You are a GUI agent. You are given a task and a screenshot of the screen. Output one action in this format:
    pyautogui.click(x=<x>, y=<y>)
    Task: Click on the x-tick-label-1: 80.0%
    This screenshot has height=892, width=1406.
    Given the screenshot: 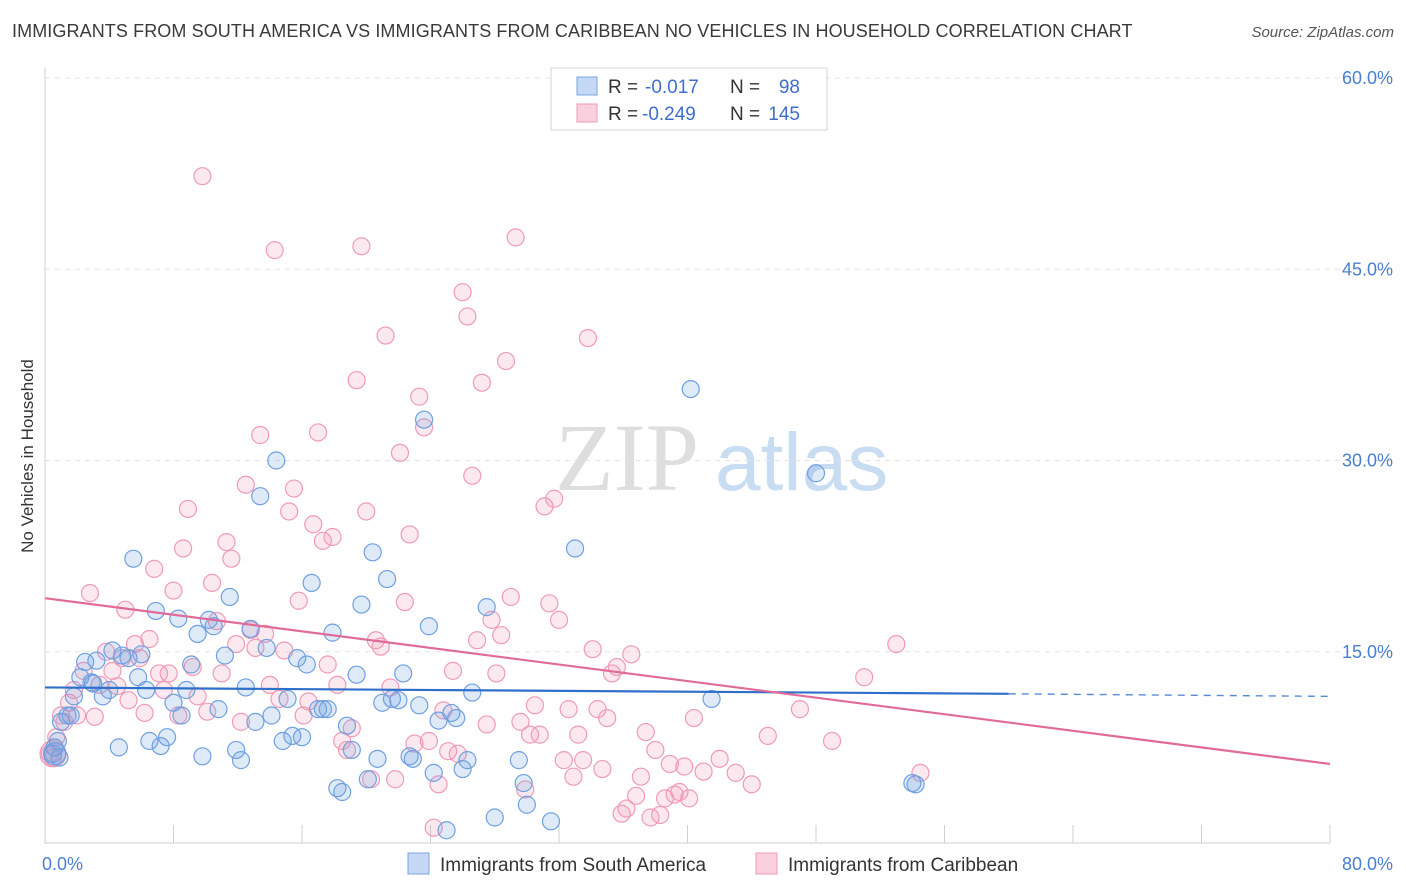 What is the action you would take?
    pyautogui.click(x=1367, y=864)
    